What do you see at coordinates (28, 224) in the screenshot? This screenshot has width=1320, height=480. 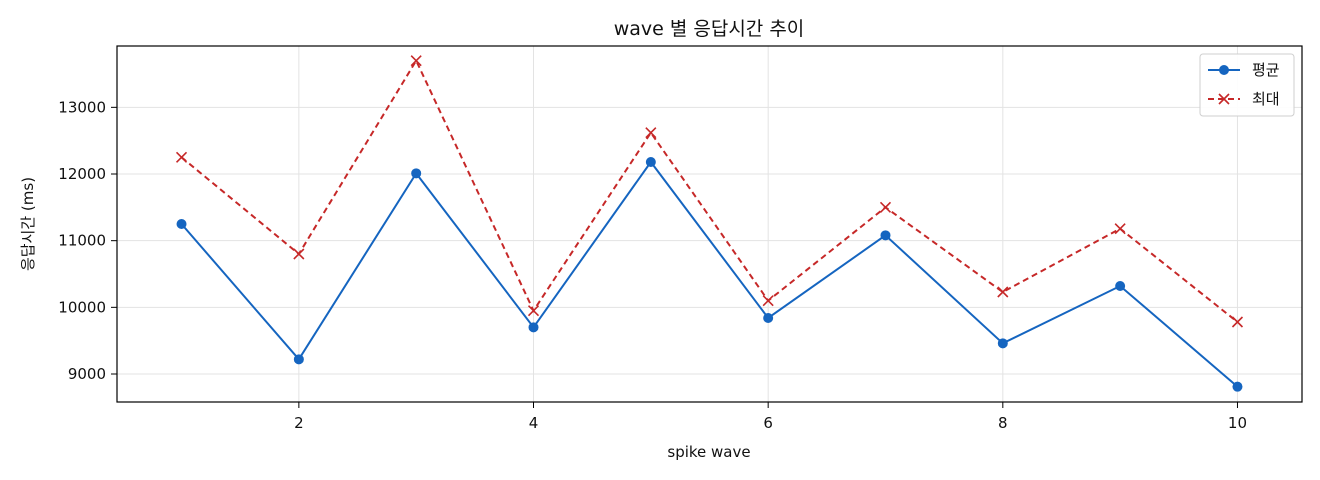 I see `y-axis-label: 응답시간 (ms)` at bounding box center [28, 224].